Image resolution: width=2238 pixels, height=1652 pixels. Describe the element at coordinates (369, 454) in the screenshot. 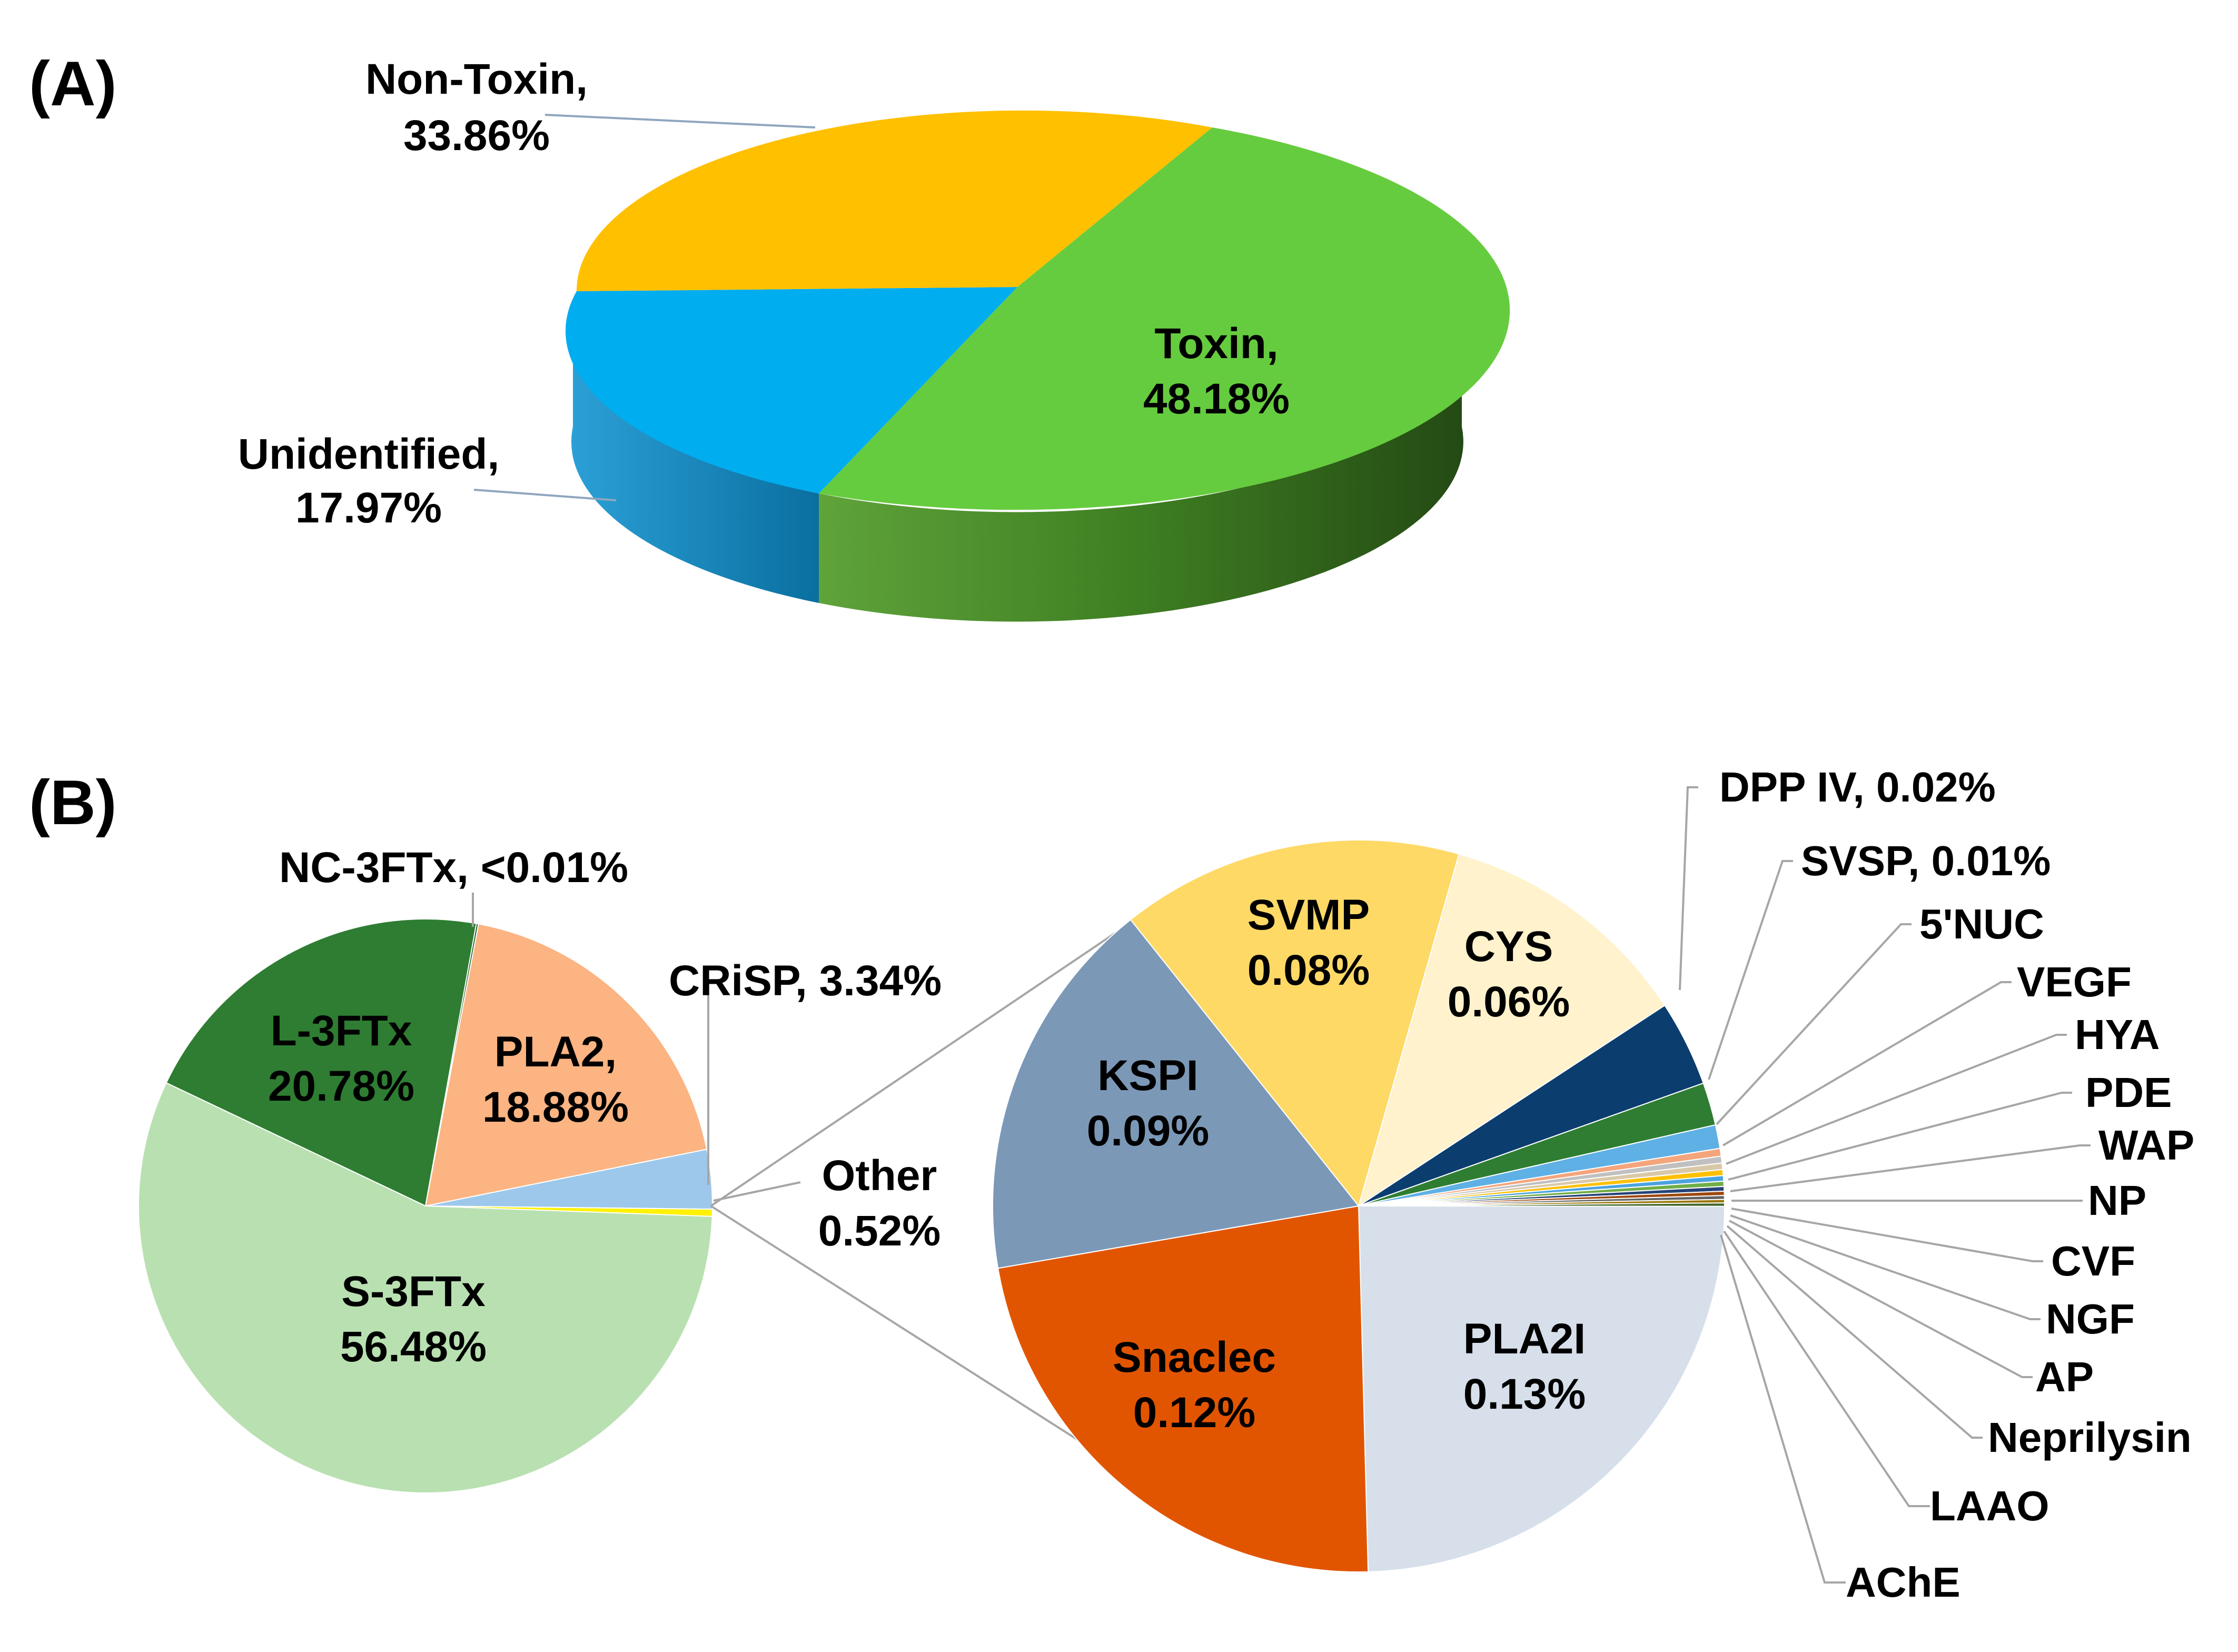

I see `pie-a-label-unidentified-1: Unidentified,` at that location.